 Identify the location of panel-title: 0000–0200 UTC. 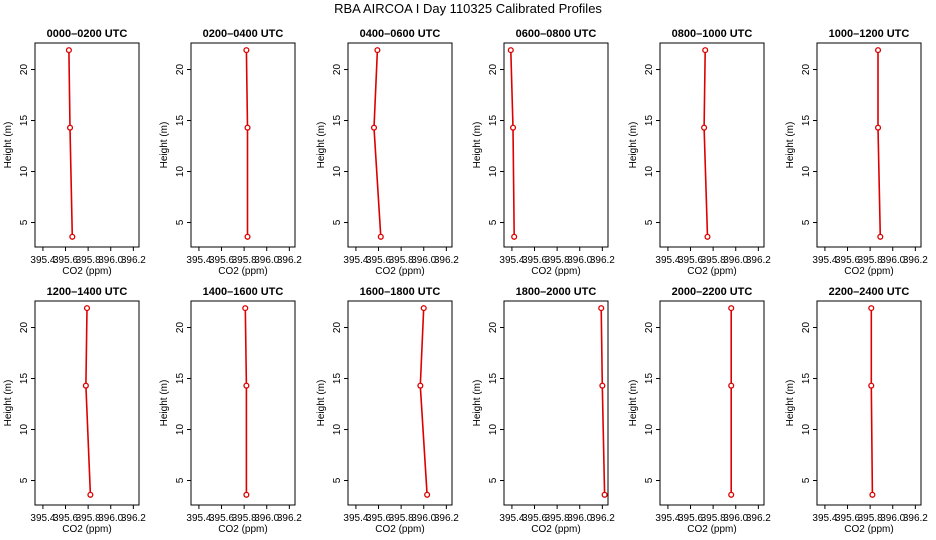
(87, 34).